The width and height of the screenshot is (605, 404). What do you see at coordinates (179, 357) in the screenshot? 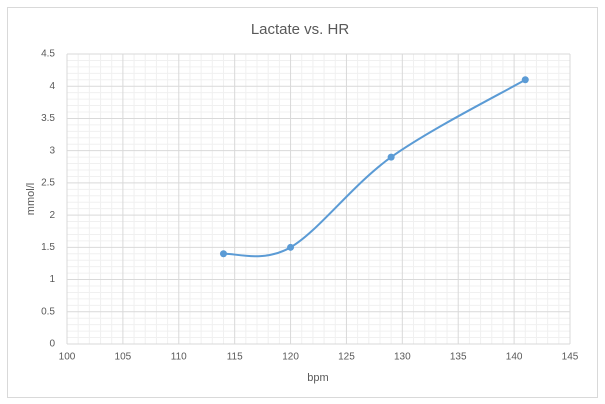
I see `x-tick-label: 110` at bounding box center [179, 357].